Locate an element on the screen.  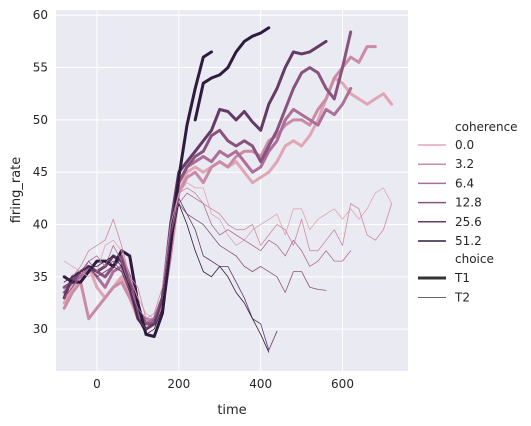
y-tick-label: 35 is located at coordinates (40, 277).